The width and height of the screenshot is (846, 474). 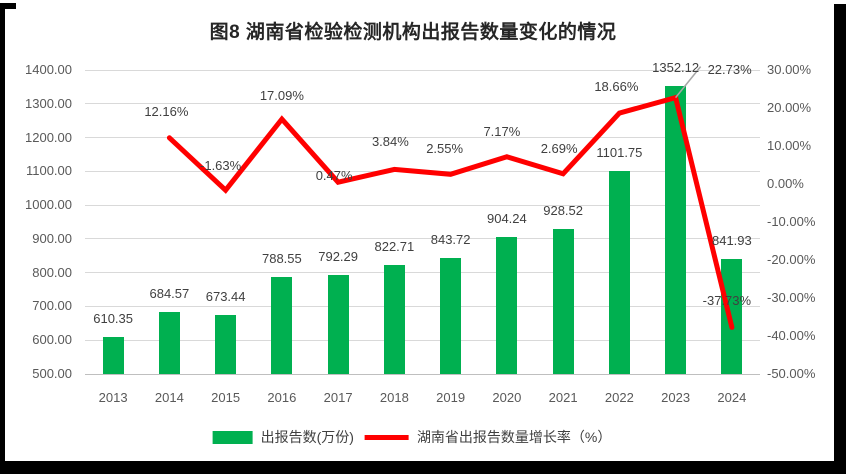 What do you see at coordinates (507, 397) in the screenshot?
I see `x-axis-label: 2020` at bounding box center [507, 397].